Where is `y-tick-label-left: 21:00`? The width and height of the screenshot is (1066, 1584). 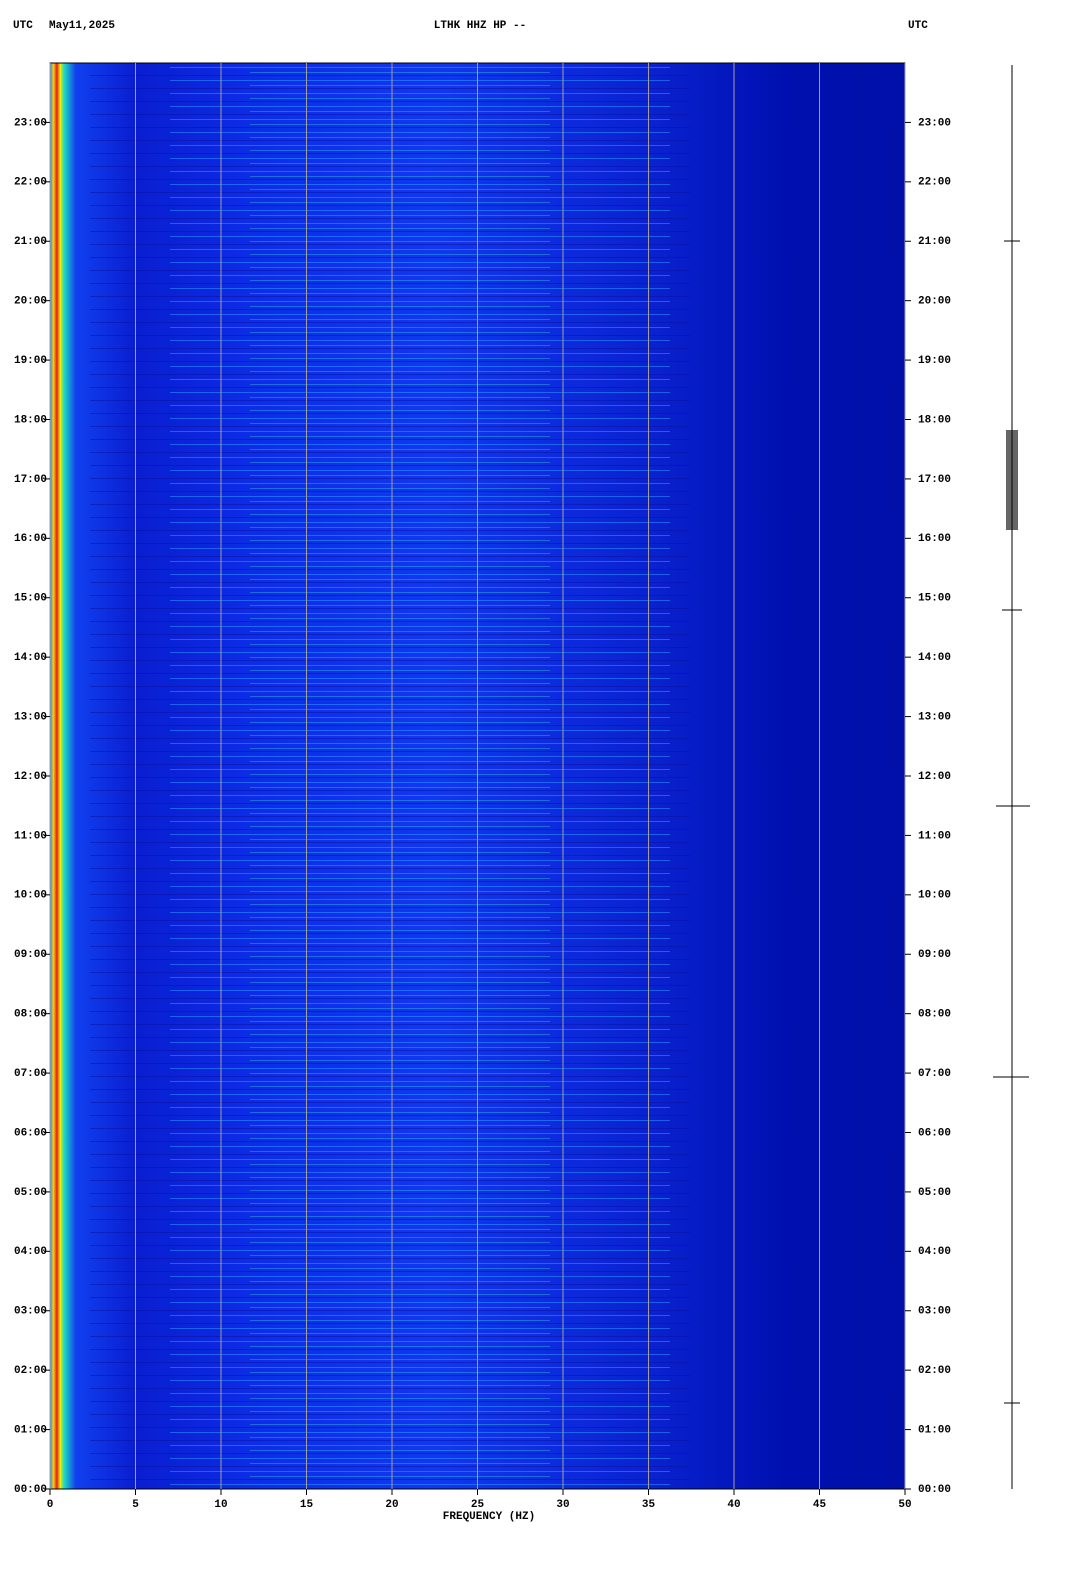
y-tick-label-left: 21:00 is located at coordinates (30, 242).